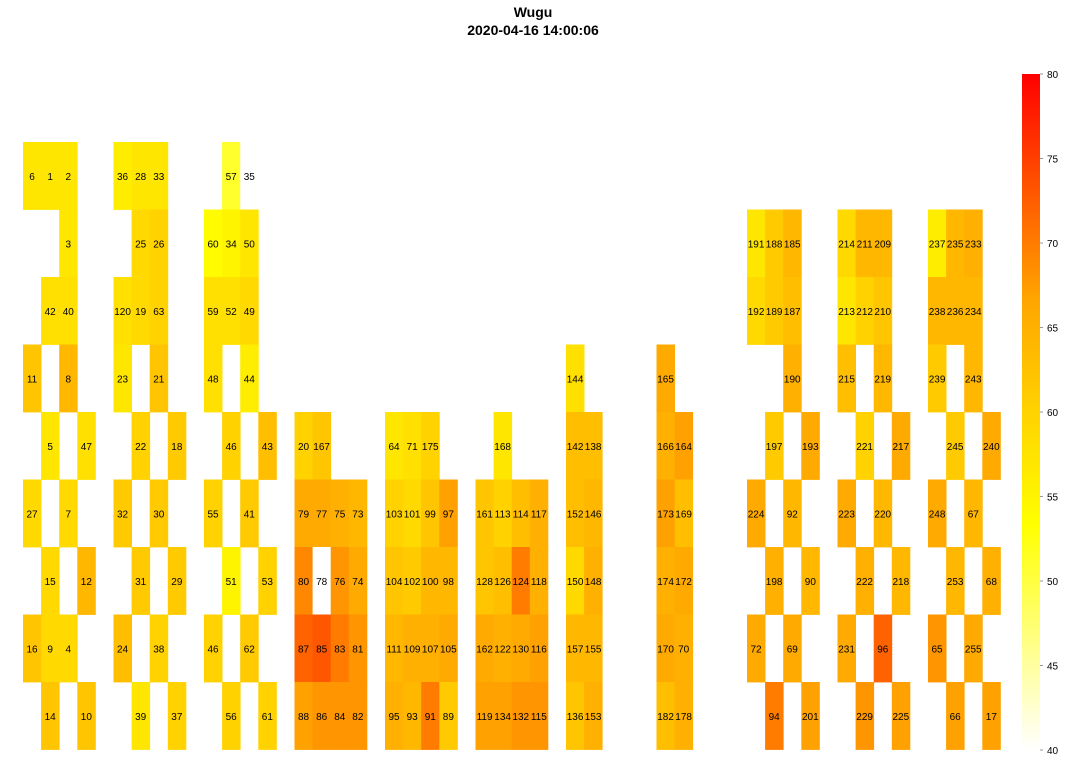  I want to click on colorbar-tick-label: 65, so click(1053, 329).